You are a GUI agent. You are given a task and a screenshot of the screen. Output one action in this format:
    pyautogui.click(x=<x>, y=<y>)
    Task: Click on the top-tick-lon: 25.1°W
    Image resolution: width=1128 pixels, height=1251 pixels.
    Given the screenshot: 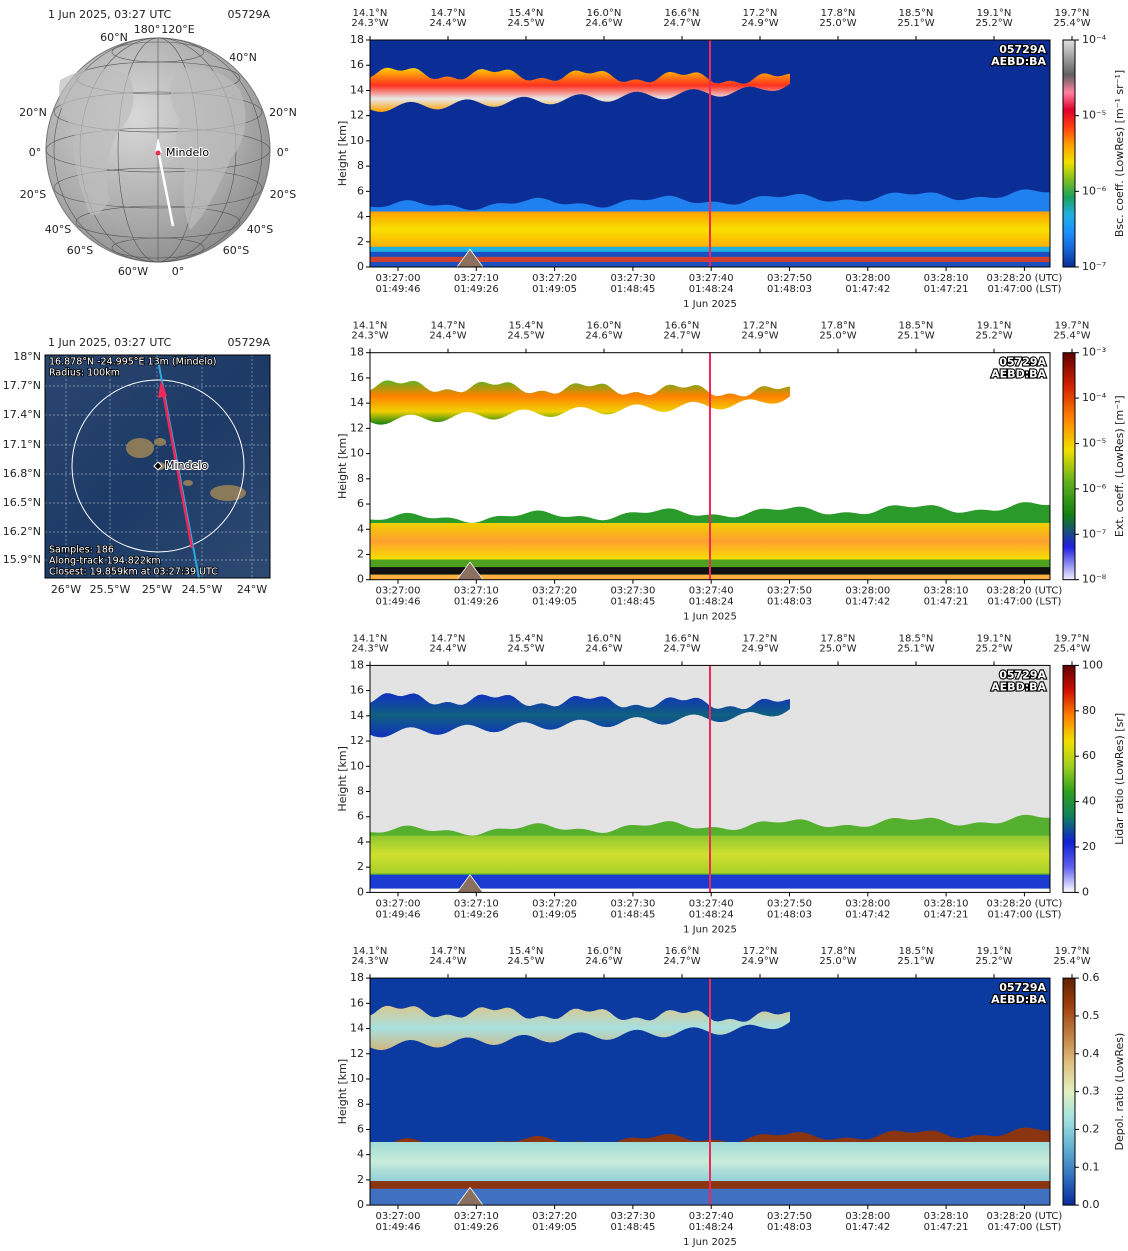 What is the action you would take?
    pyautogui.click(x=915, y=648)
    